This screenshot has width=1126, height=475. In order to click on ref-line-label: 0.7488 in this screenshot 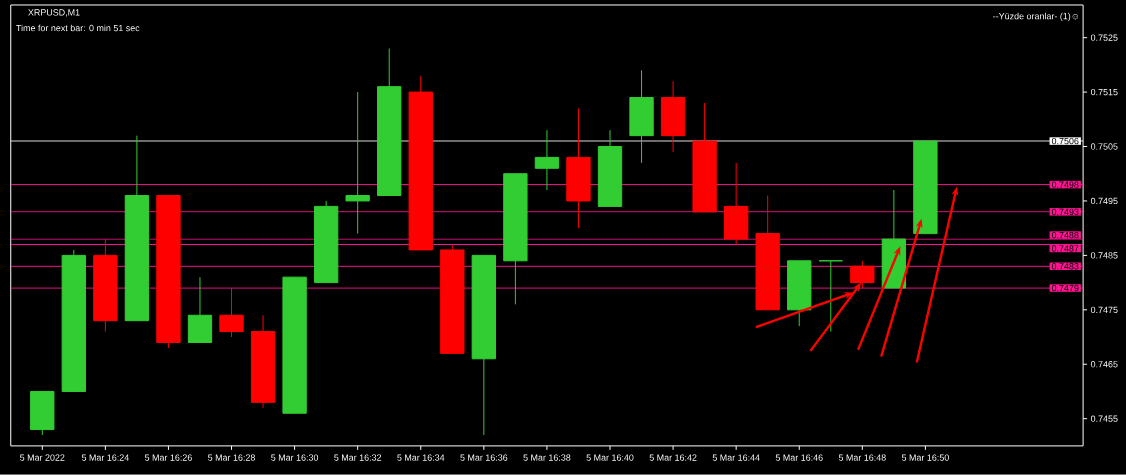, I will do `click(1065, 235)`.